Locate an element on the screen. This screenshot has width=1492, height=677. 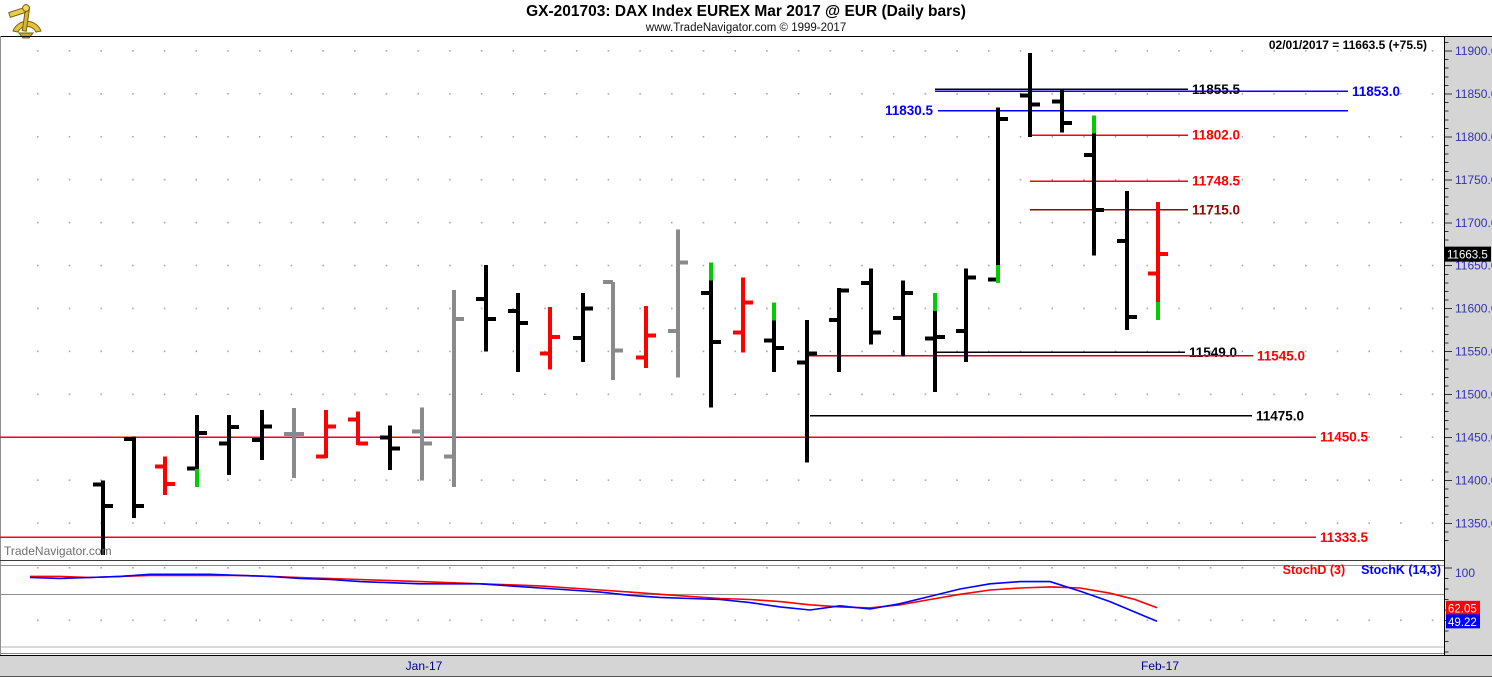
stochd-value-badge is located at coordinates (1463, 607).